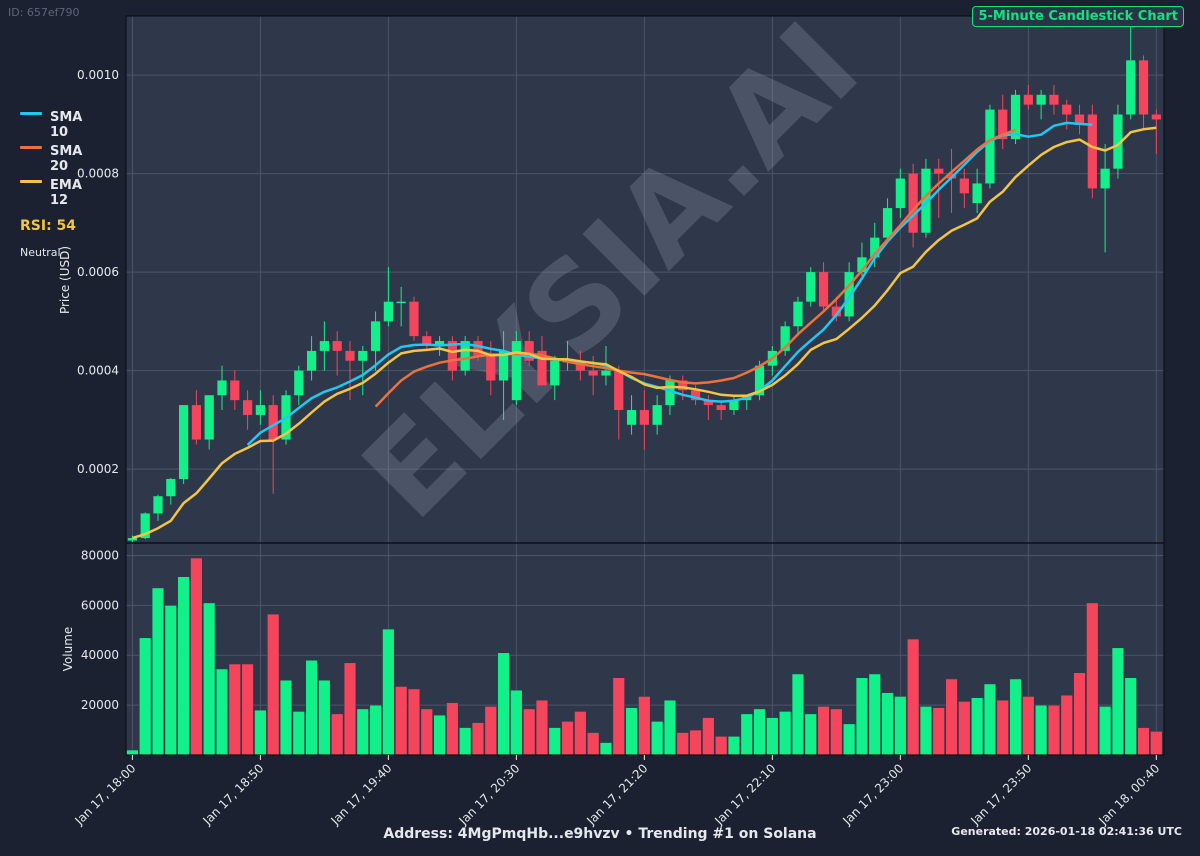  What do you see at coordinates (66, 125) in the screenshot?
I see `legend-label: SMA 10` at bounding box center [66, 125].